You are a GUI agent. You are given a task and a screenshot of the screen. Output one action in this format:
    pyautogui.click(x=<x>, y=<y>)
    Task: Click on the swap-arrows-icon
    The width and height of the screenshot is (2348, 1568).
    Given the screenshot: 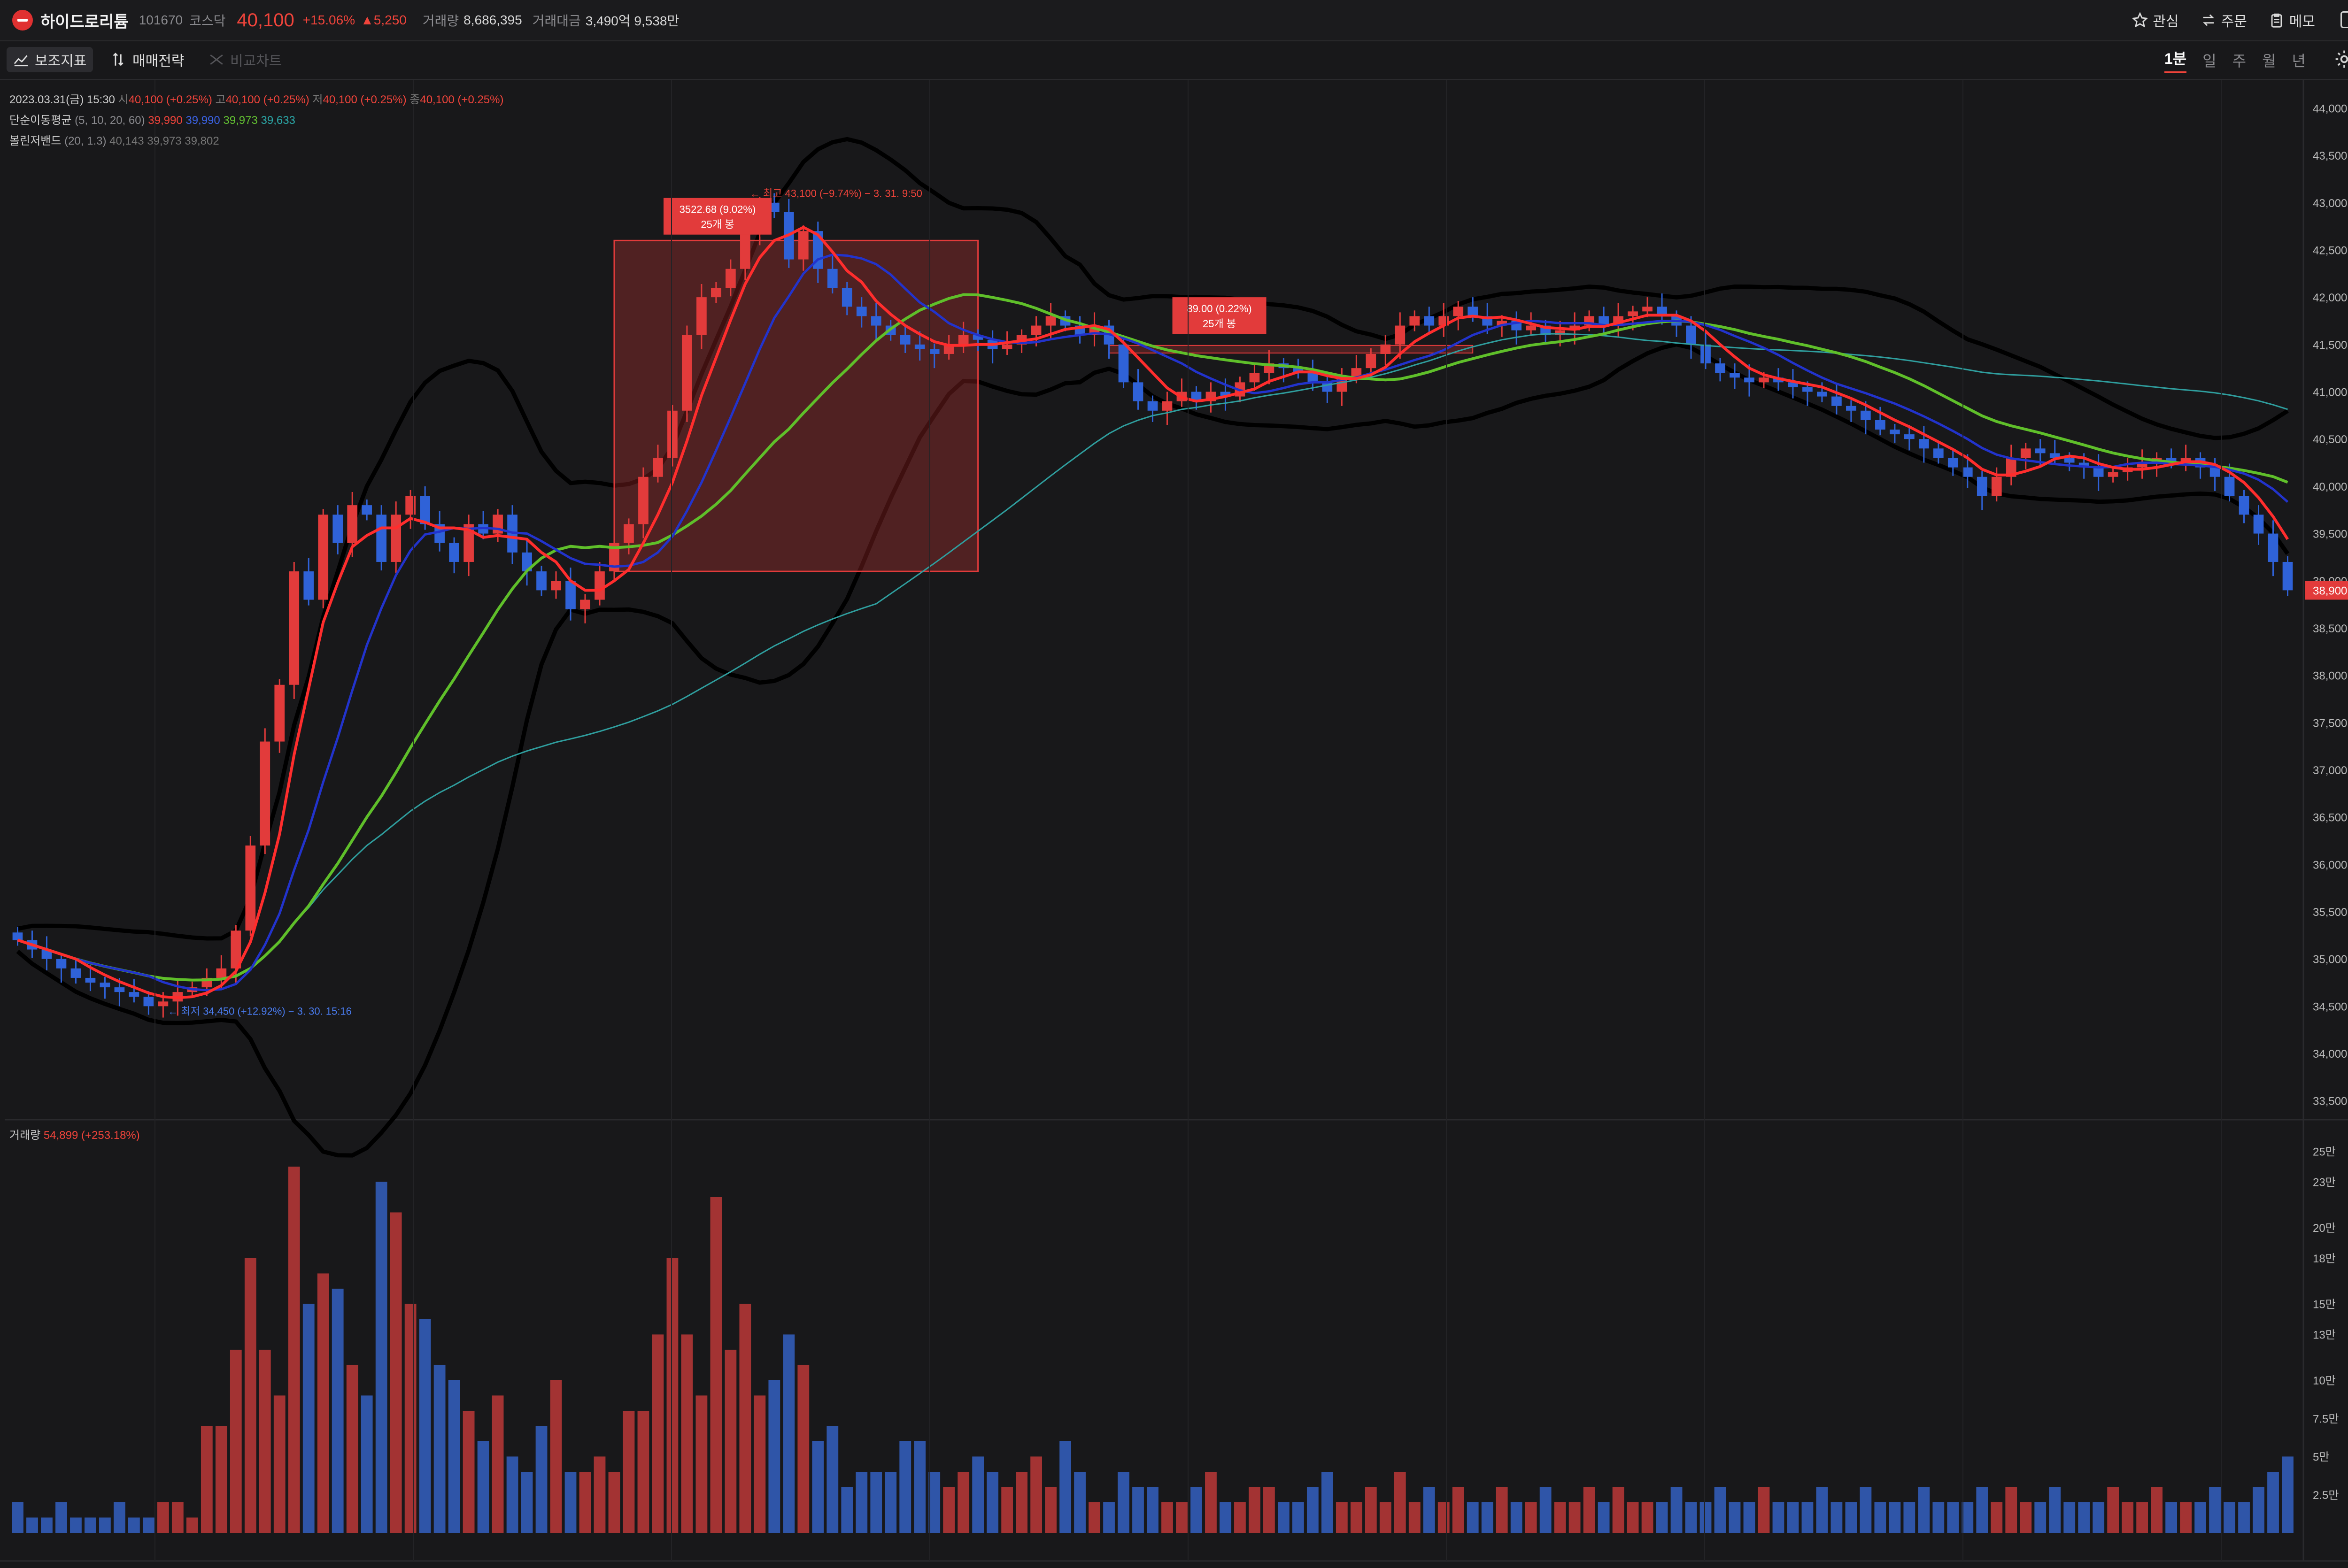 What is the action you would take?
    pyautogui.click(x=2208, y=20)
    